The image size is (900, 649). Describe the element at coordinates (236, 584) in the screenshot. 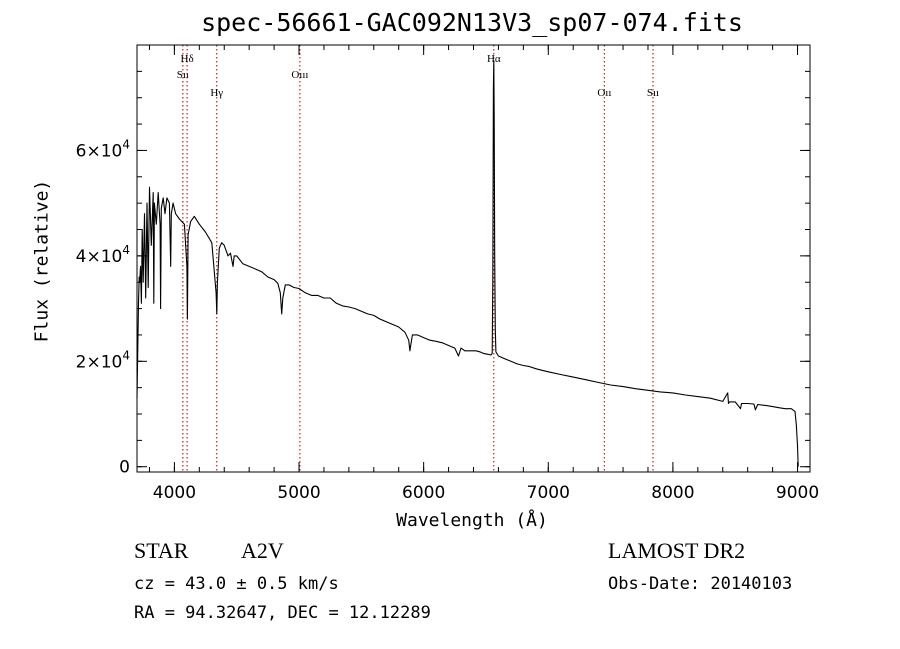

I see `redshift-cz: cz = 43.0 ± 0.5 km/s` at that location.